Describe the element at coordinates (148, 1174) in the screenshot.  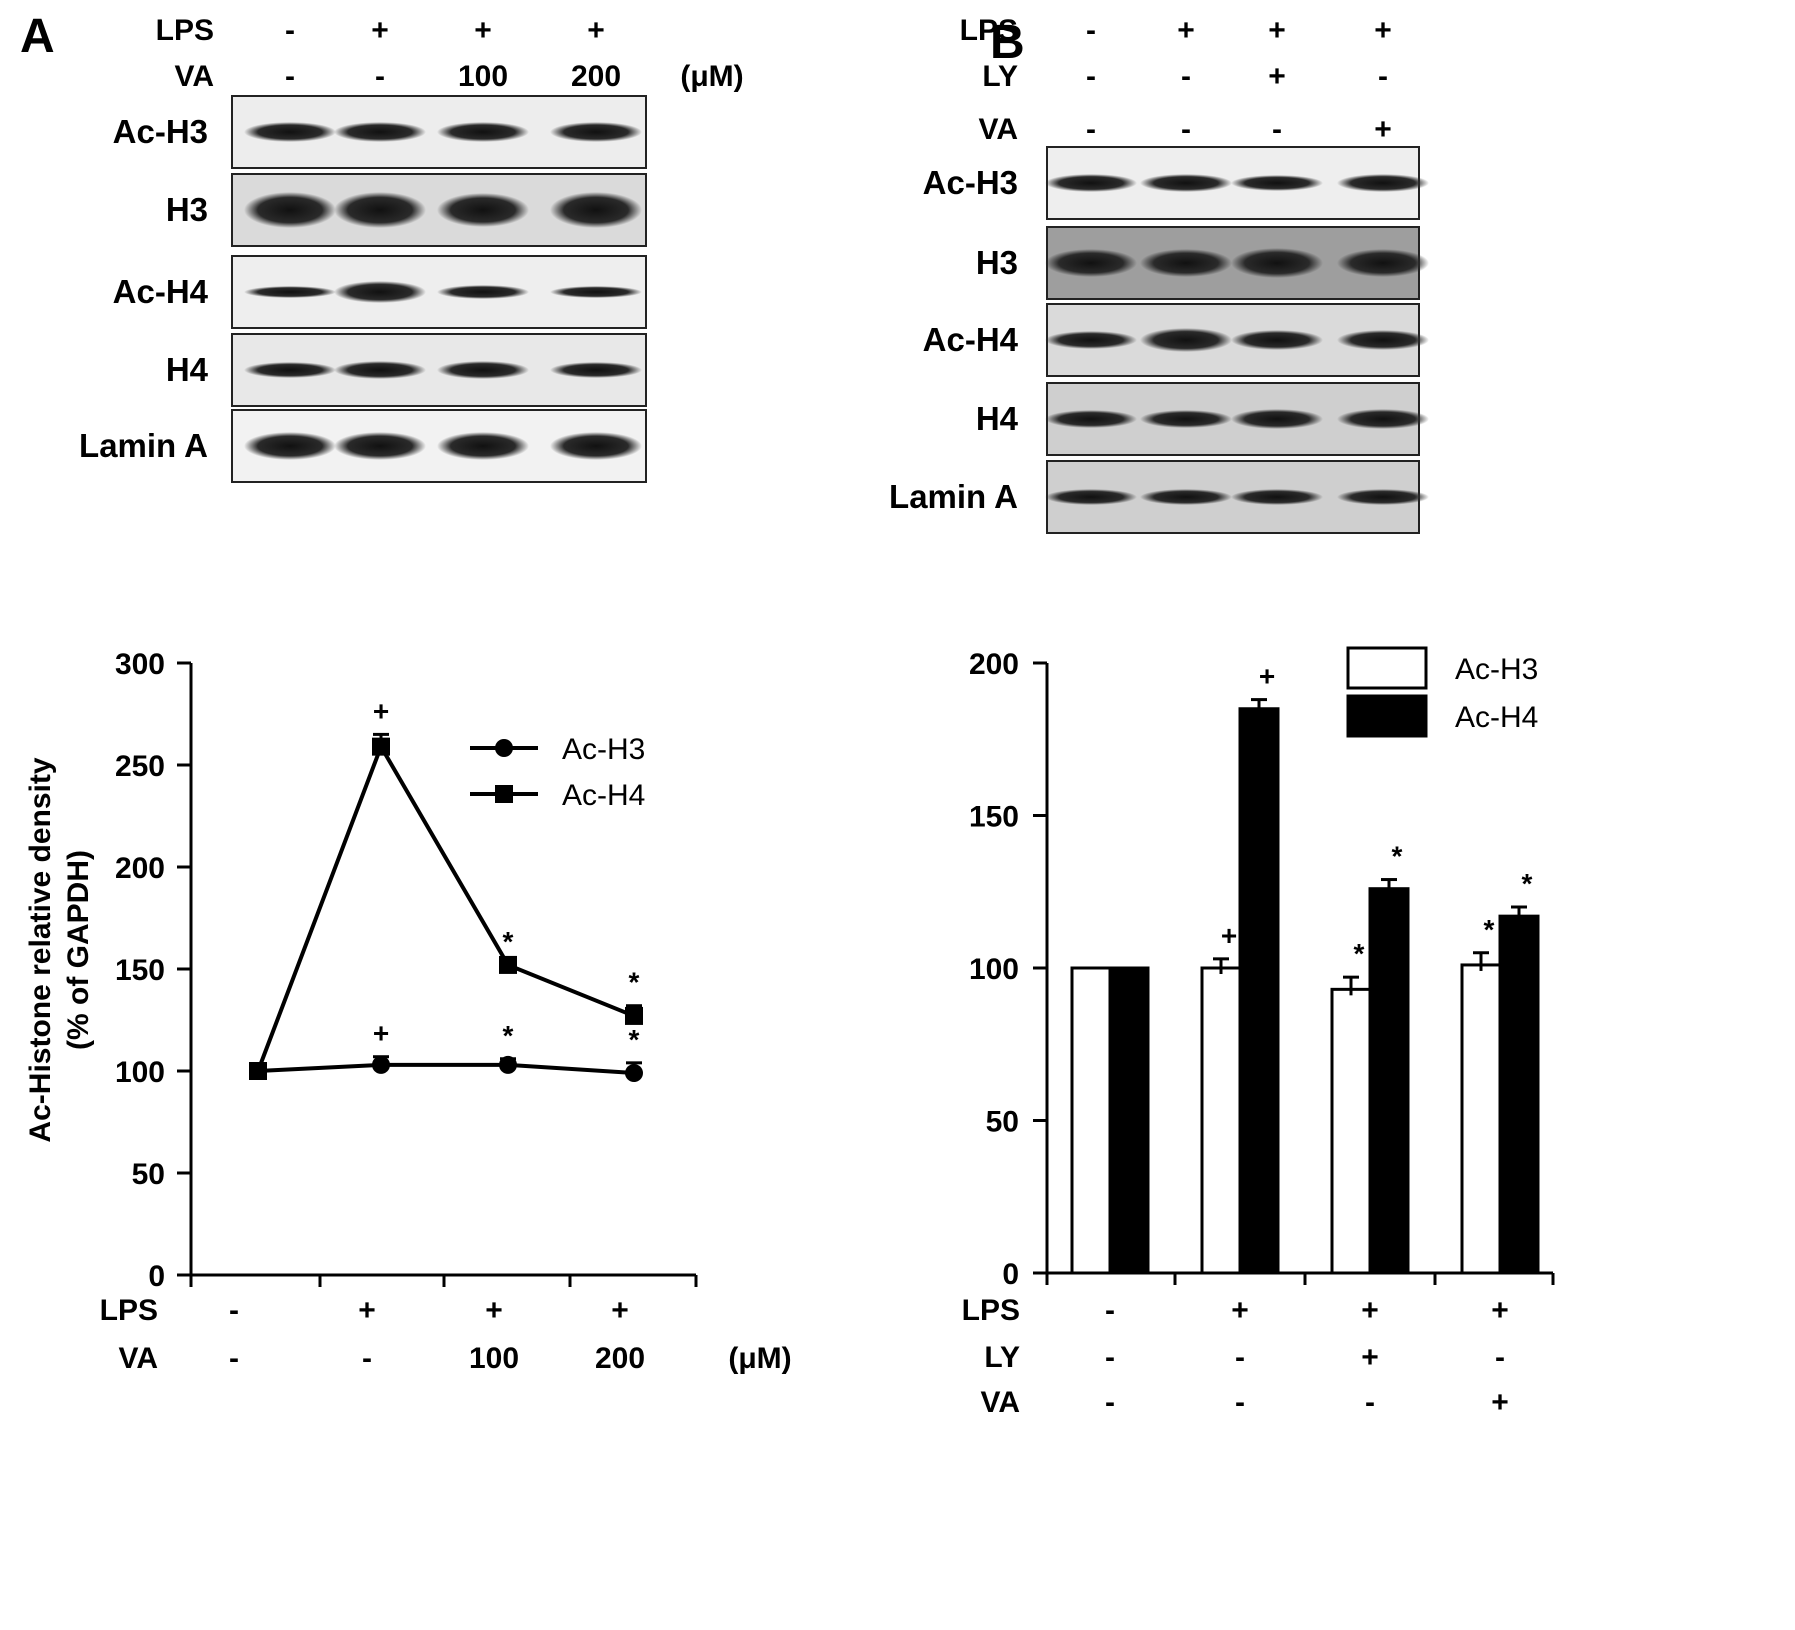
I see `line-chart-y-tick-label: 50` at that location.